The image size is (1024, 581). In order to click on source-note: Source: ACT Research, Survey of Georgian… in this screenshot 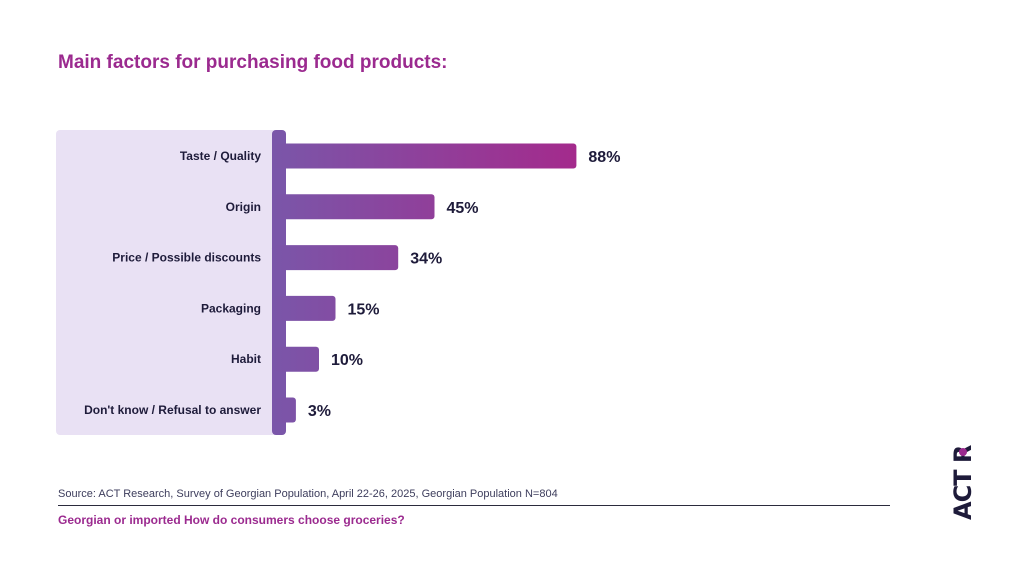, I will do `click(308, 494)`.